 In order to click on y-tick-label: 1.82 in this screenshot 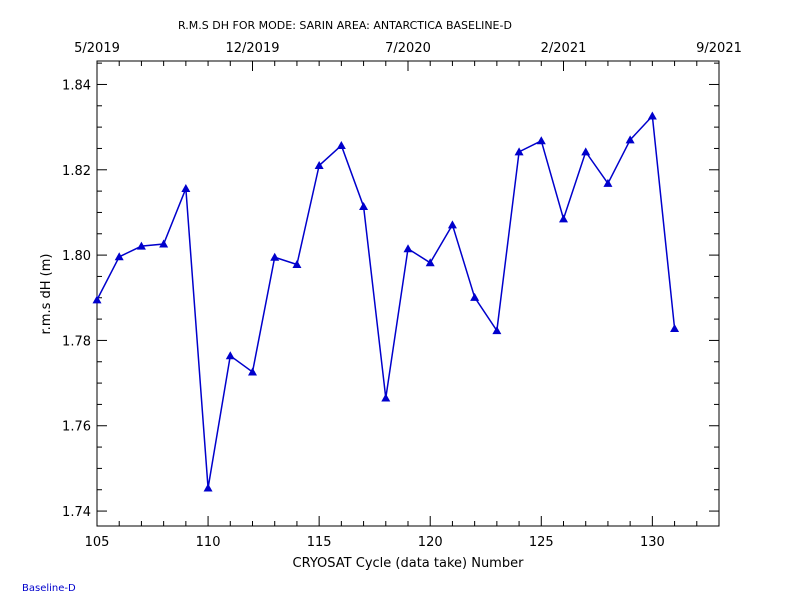, I will do `click(76, 171)`.